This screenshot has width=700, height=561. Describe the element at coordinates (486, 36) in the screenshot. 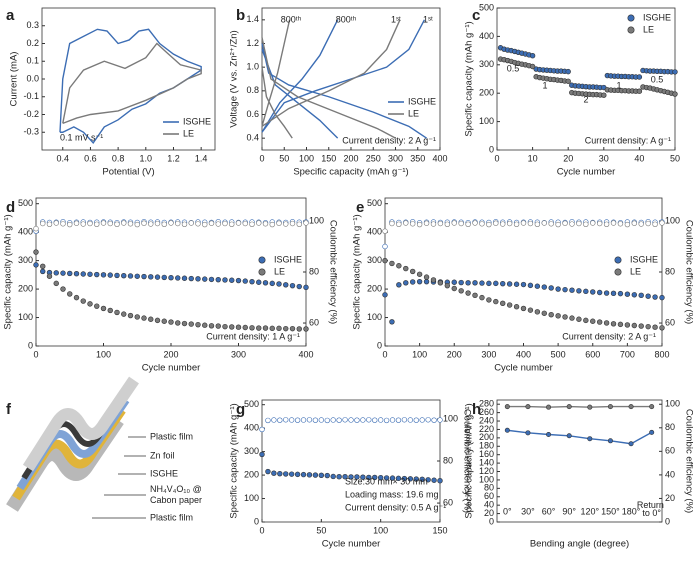

I see `y-tick-label: 400` at that location.